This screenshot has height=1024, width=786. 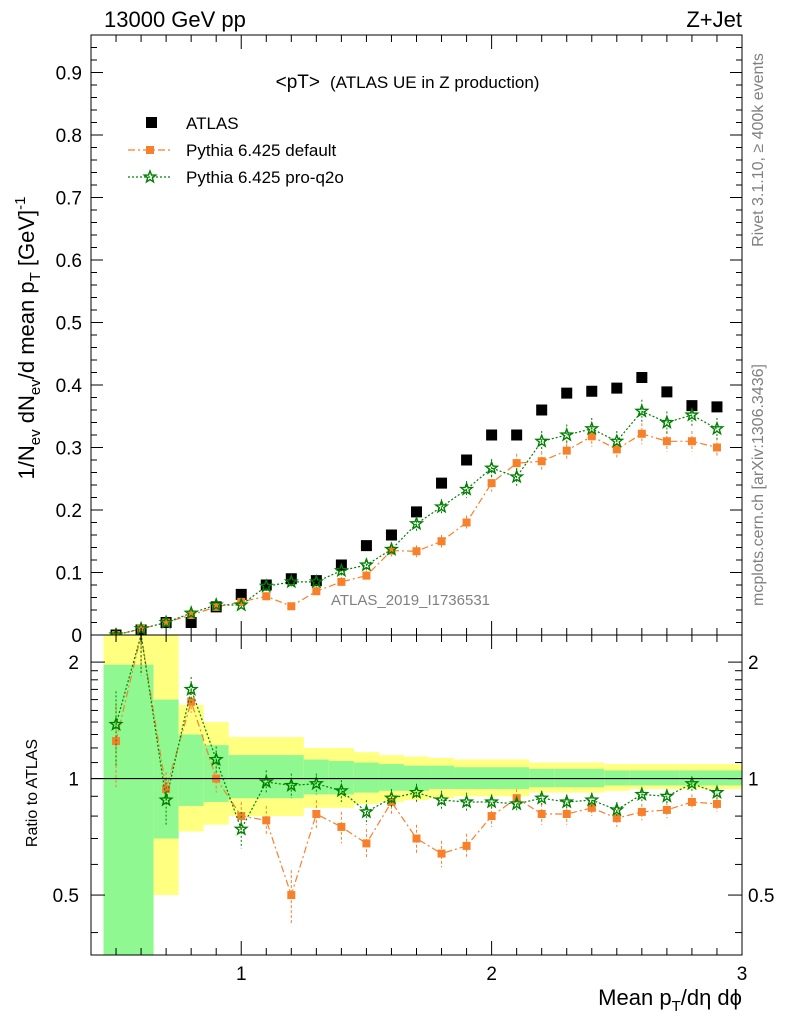 I want to click on legend-star-icon, so click(x=150, y=176).